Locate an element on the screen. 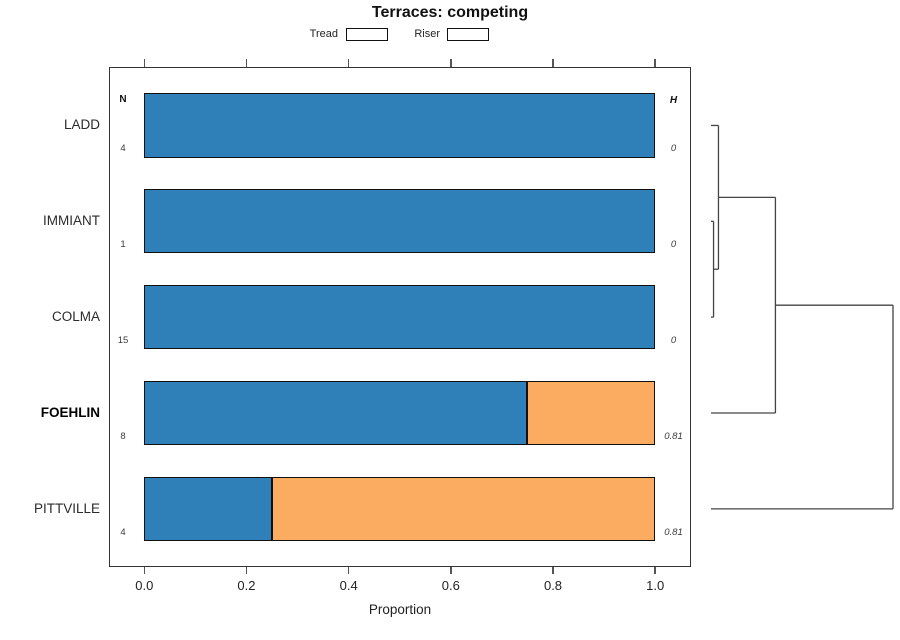 The height and width of the screenshot is (640, 900). n-value: 15 is located at coordinates (123, 340).